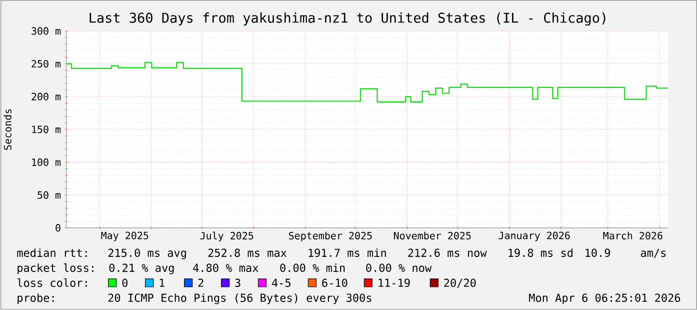 Image resolution: width=697 pixels, height=310 pixels. I want to click on text: 20 ICMP Echo Pings (56 Bytes) every 300s, so click(240, 299).